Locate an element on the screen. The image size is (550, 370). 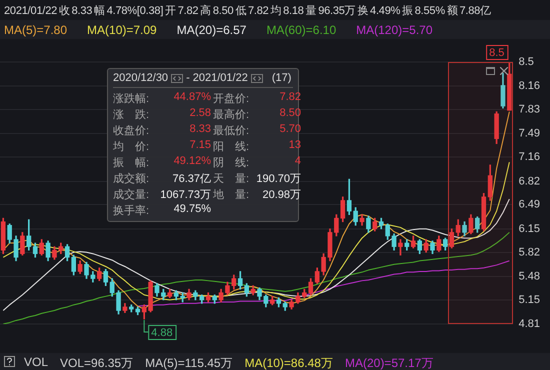
y-tick-label: 6.15 is located at coordinates (529, 228).